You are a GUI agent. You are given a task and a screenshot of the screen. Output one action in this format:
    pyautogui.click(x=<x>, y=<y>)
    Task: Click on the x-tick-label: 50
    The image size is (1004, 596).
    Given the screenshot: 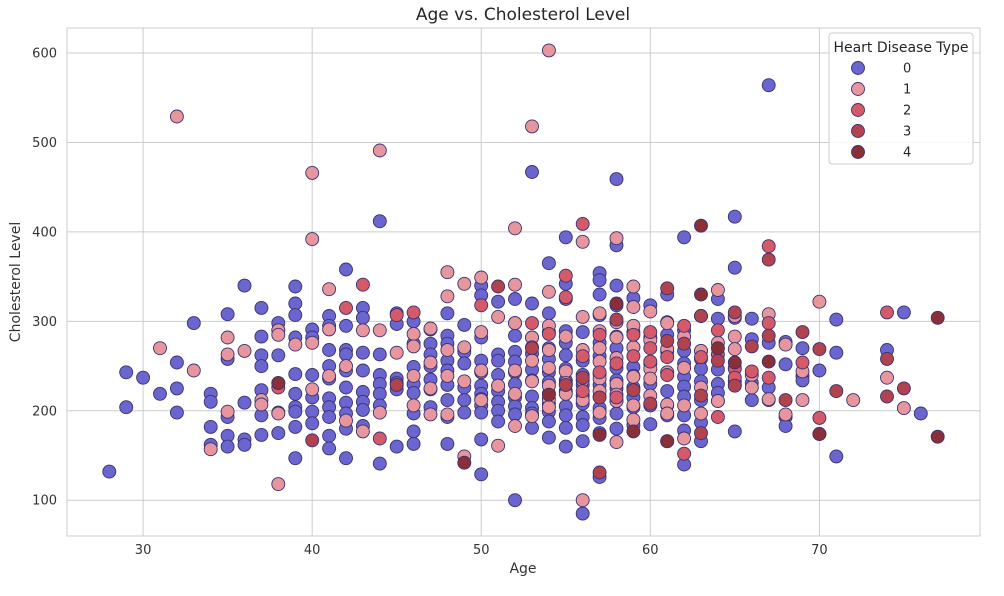 What is the action you would take?
    pyautogui.click(x=481, y=550)
    